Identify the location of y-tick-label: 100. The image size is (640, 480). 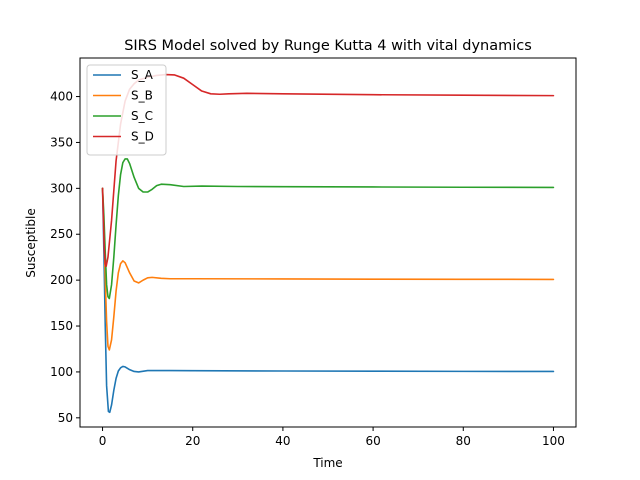
(61, 372).